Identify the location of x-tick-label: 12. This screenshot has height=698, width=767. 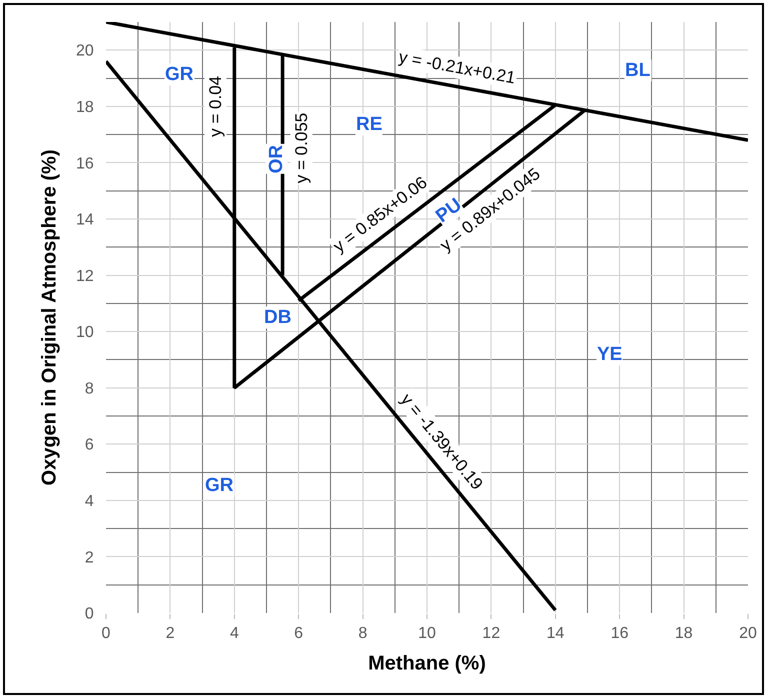
(491, 633).